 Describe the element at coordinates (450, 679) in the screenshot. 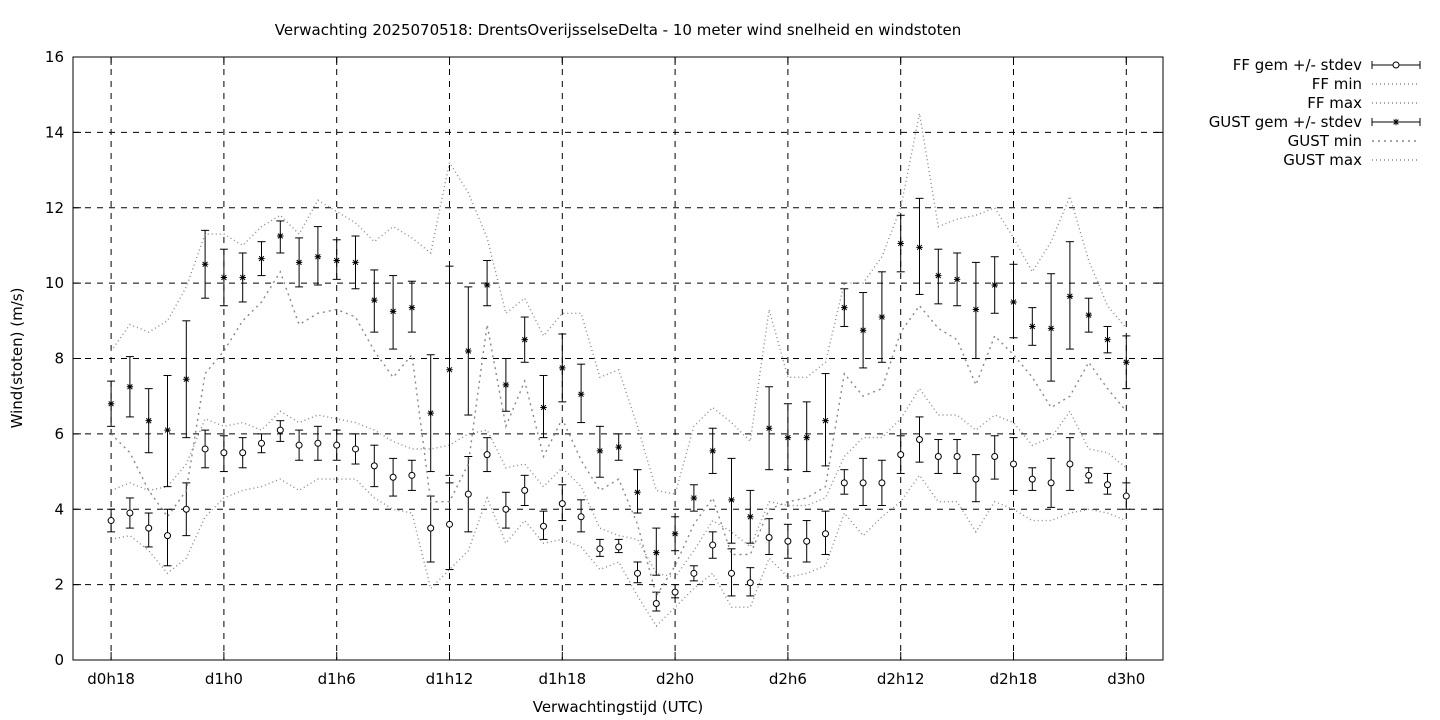

I see `x-tick-label: d1h12` at that location.